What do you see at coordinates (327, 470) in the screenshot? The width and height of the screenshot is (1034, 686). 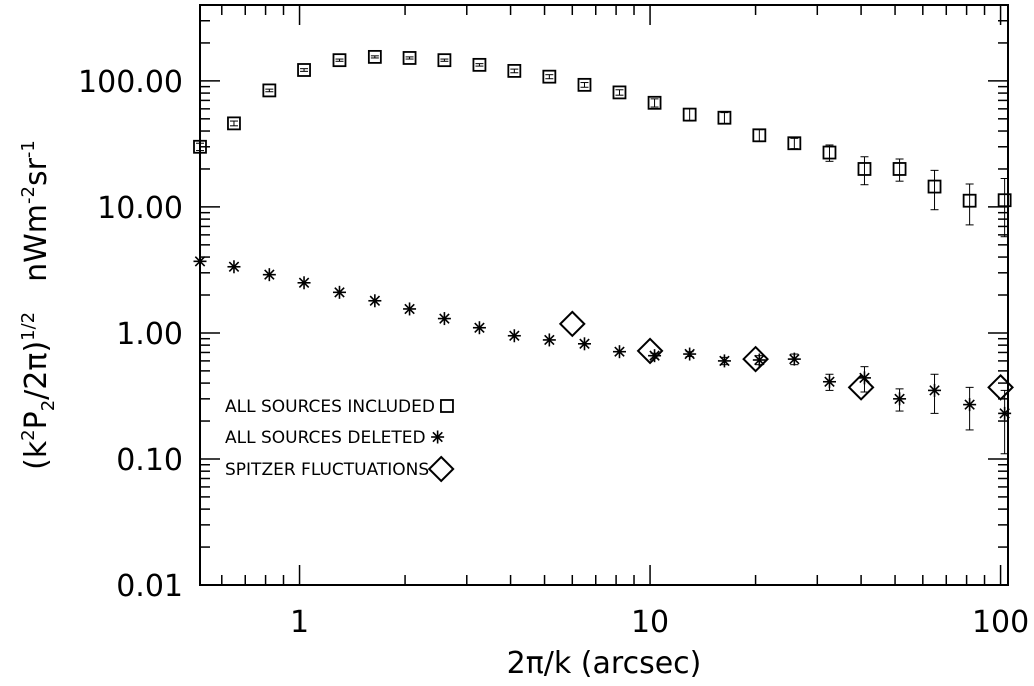 I see `legend-label: SPITZER FLUCTUATIONS` at bounding box center [327, 470].